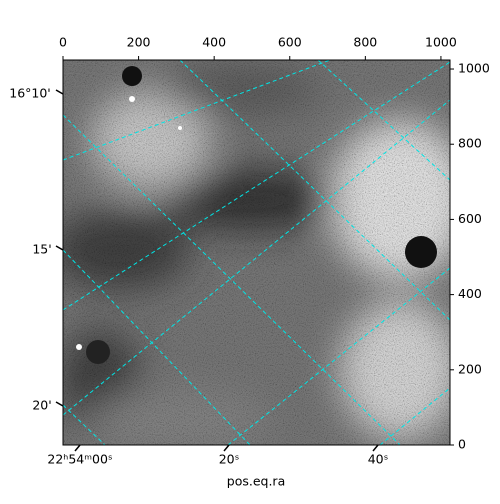 The image size is (500, 504). I want to click on x-axis-label: pos.eq.ra, so click(256, 481).